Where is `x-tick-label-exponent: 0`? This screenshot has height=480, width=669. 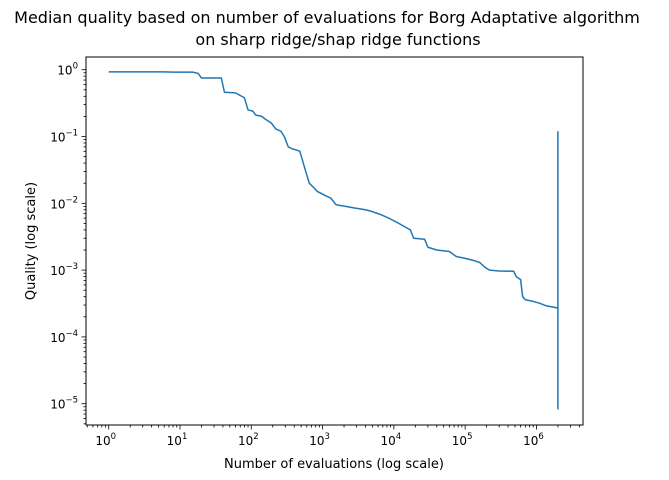
x-tick-label-exponent: 0 is located at coordinates (113, 437).